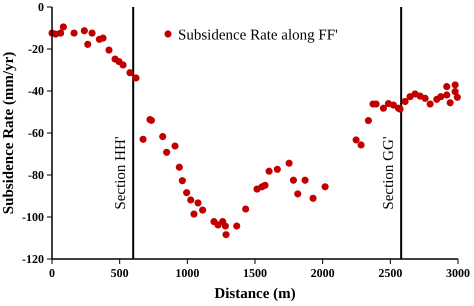  What do you see at coordinates (255, 273) in the screenshot?
I see `x-tick-label: 1500` at bounding box center [255, 273].